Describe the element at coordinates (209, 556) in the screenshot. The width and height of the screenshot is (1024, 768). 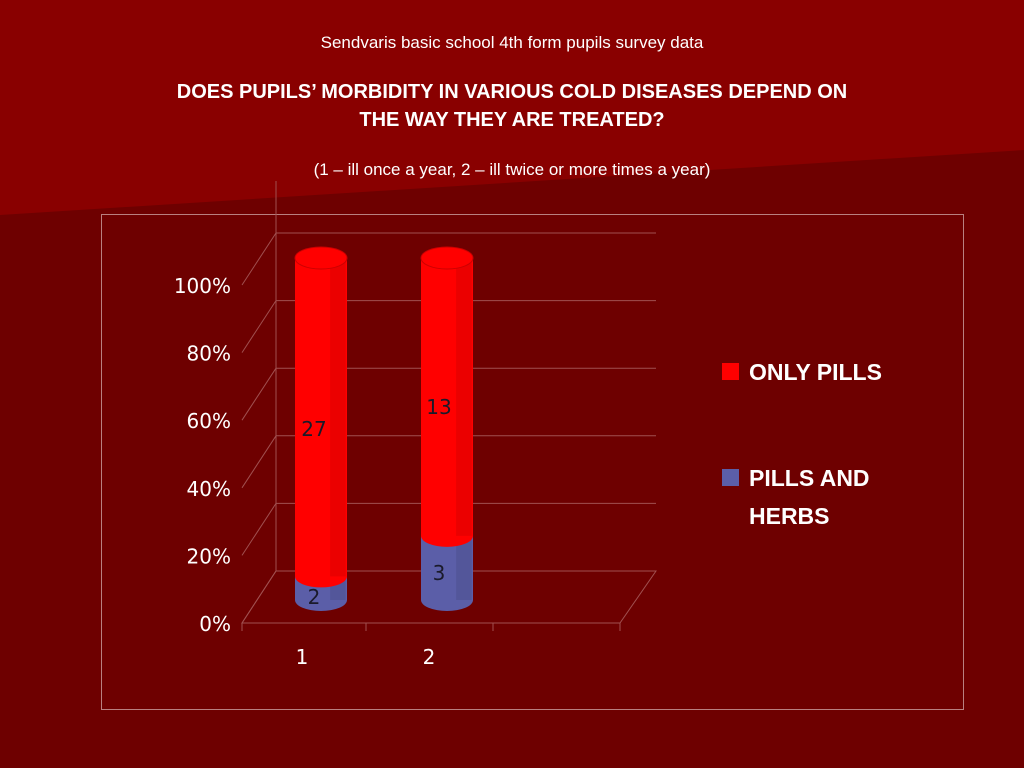
I see `y-tick-label: 20%` at that location.